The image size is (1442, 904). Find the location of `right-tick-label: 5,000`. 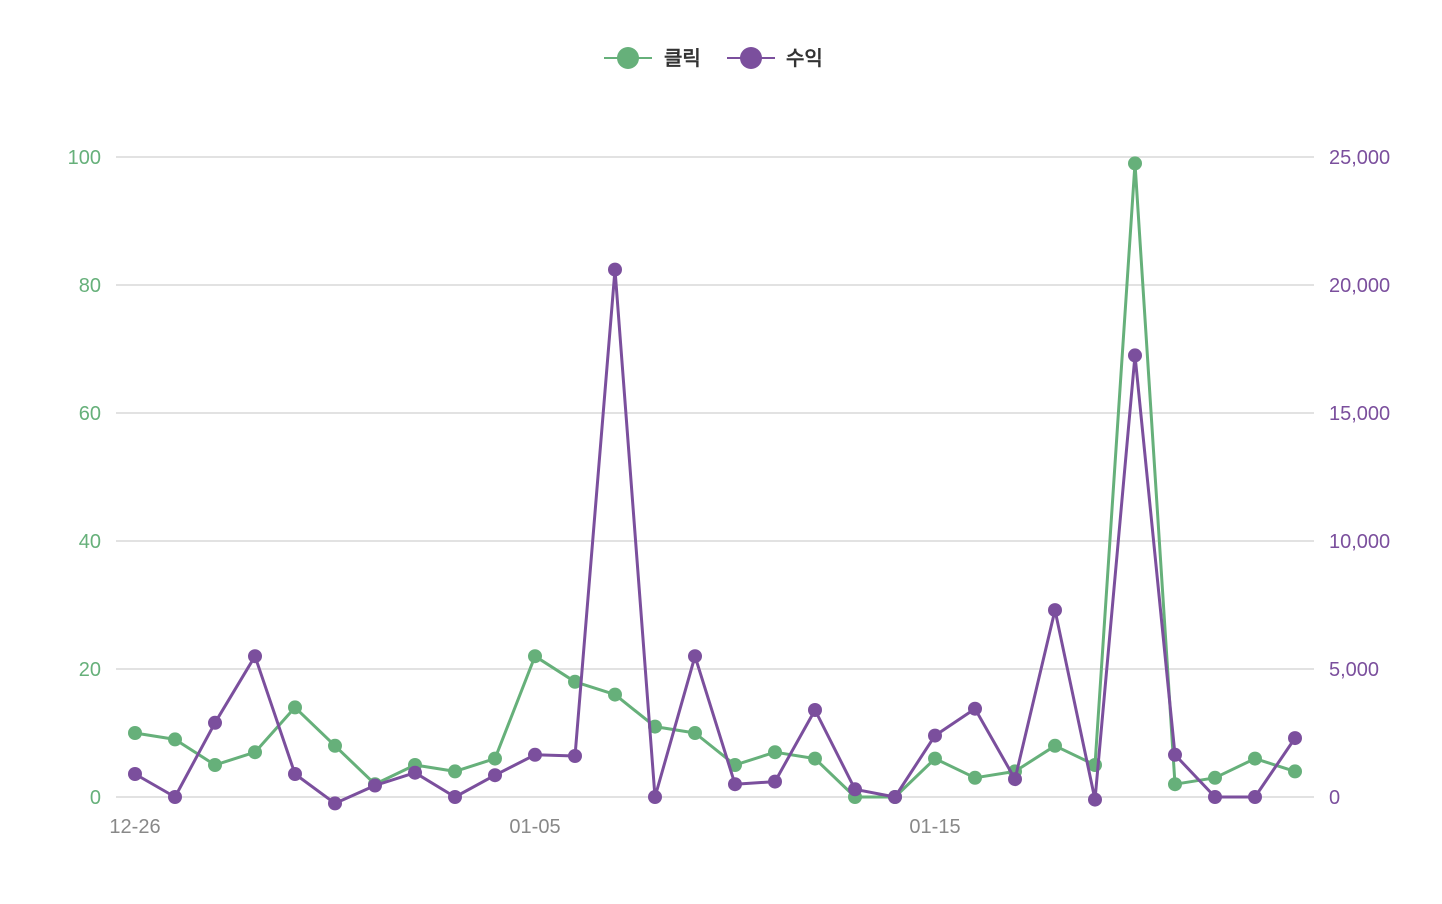

right-tick-label: 5,000 is located at coordinates (1354, 670).